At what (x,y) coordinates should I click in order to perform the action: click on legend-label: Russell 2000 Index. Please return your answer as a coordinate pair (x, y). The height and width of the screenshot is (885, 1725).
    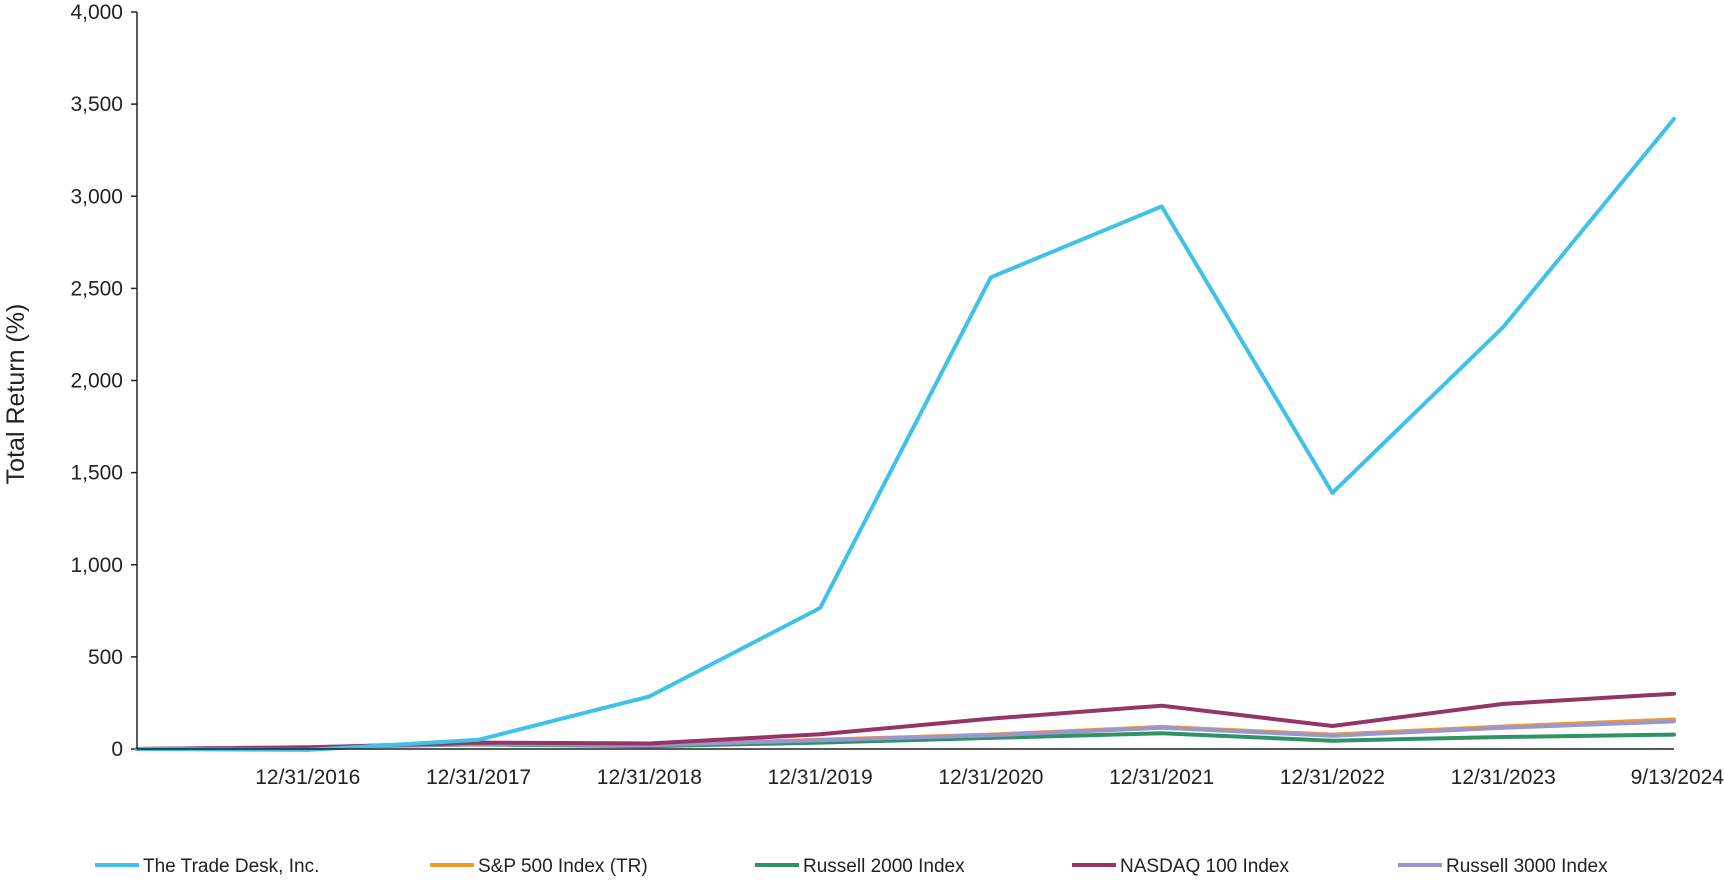
    Looking at the image, I should click on (884, 866).